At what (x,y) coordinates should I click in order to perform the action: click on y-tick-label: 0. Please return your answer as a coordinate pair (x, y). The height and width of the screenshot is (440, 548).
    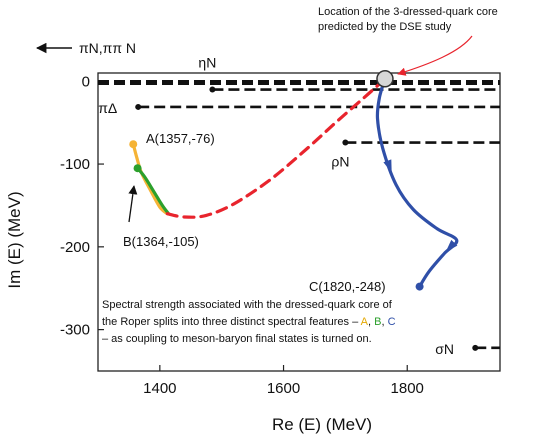
    Looking at the image, I should click on (86, 81).